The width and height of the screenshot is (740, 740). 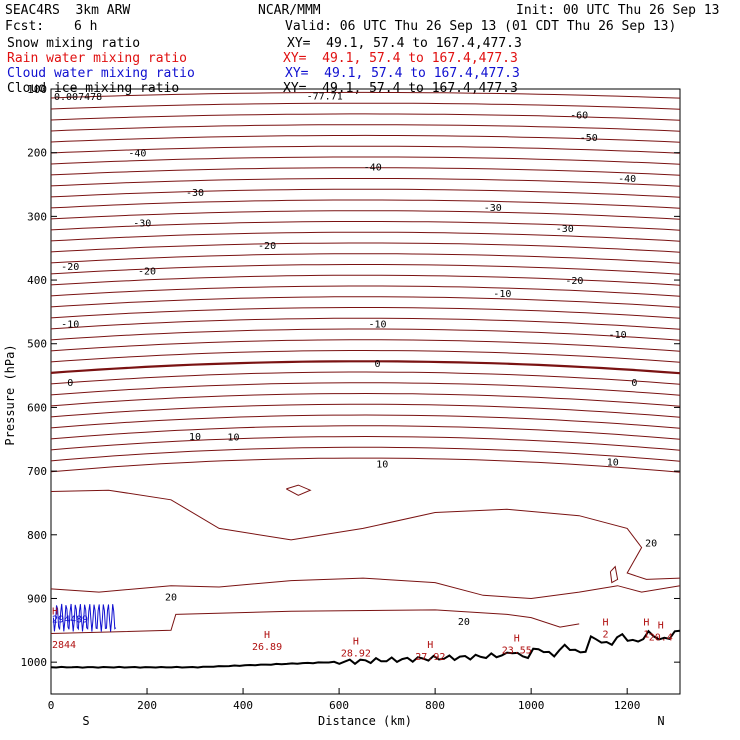 What do you see at coordinates (365, 534) in the screenshot?
I see `contour-upper-line` at bounding box center [365, 534].